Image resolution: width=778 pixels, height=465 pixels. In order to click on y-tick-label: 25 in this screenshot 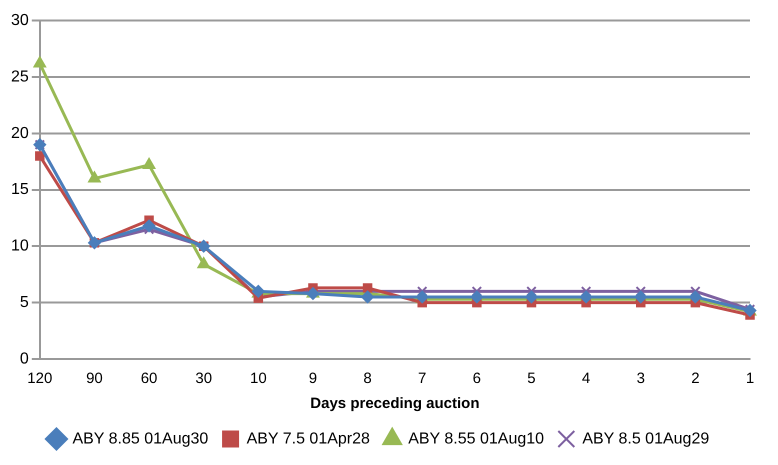, I will do `click(20, 77)`.